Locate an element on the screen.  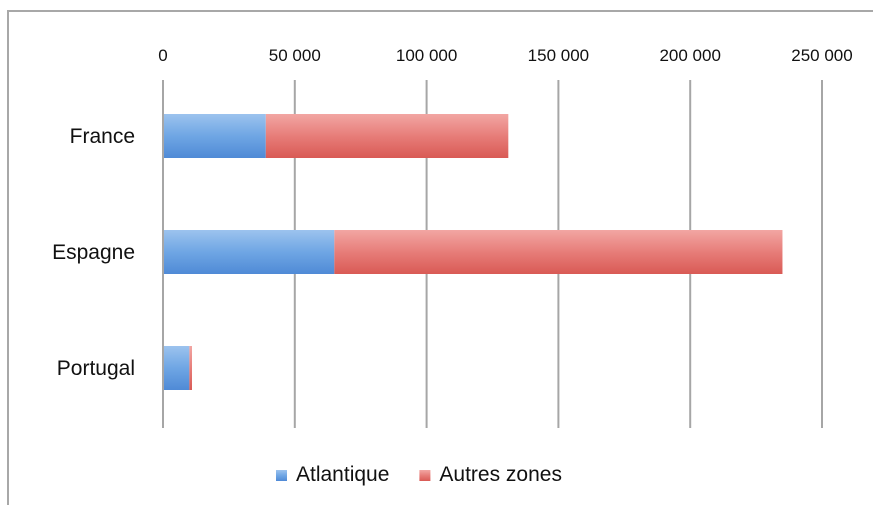
category-label-espagne: Espagne is located at coordinates (93, 252).